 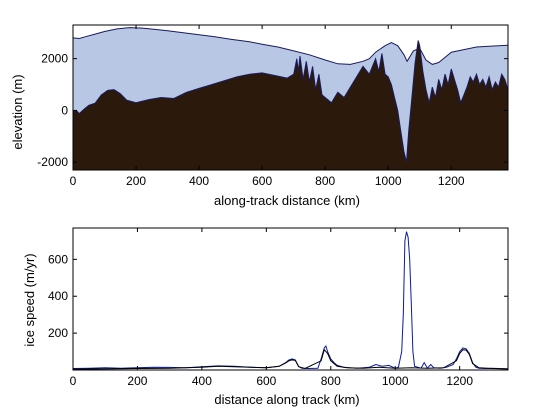 I want to click on elevation-xlabel: along-track distance (km), so click(x=287, y=200).